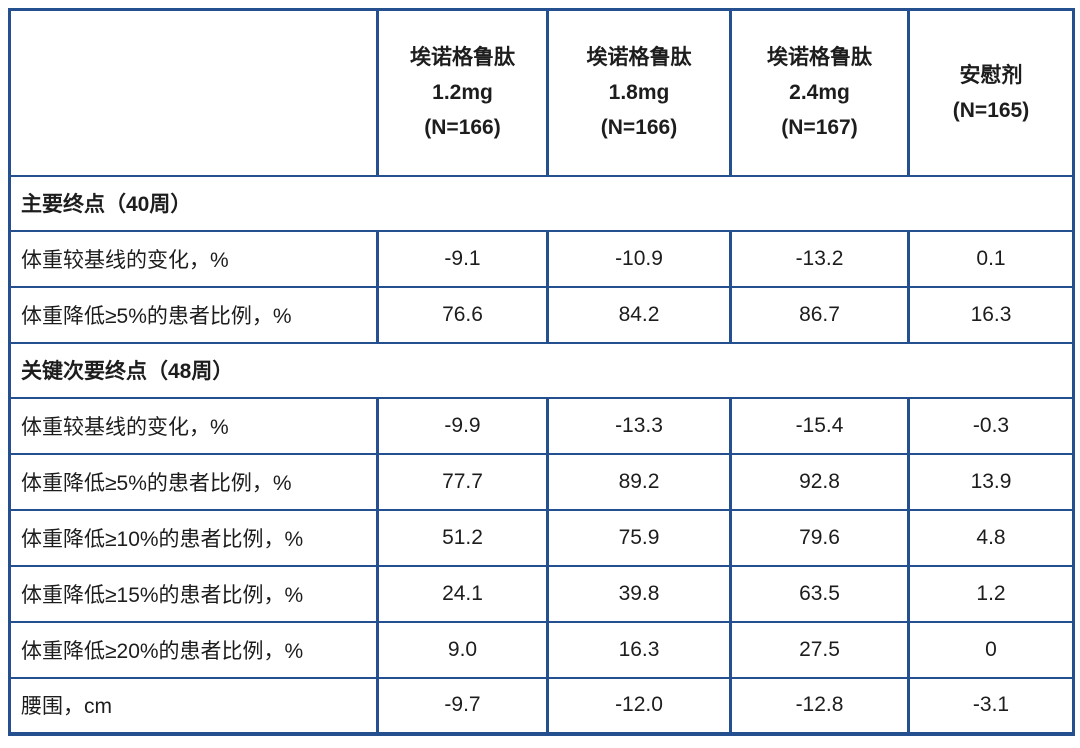 This screenshot has width=1080, height=748. What do you see at coordinates (193, 92) in the screenshot?
I see `empty-corner-cell` at bounding box center [193, 92].